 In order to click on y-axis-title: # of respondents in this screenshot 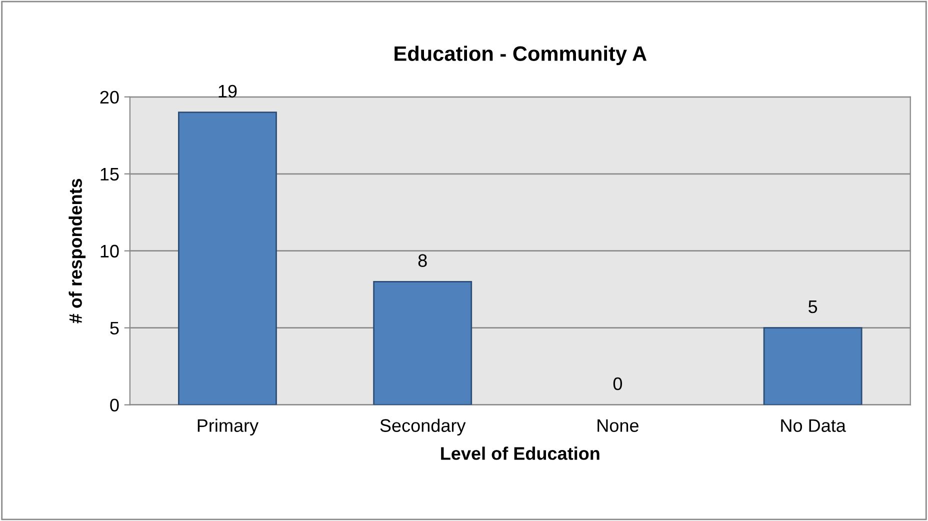, I will do `click(77, 251)`.